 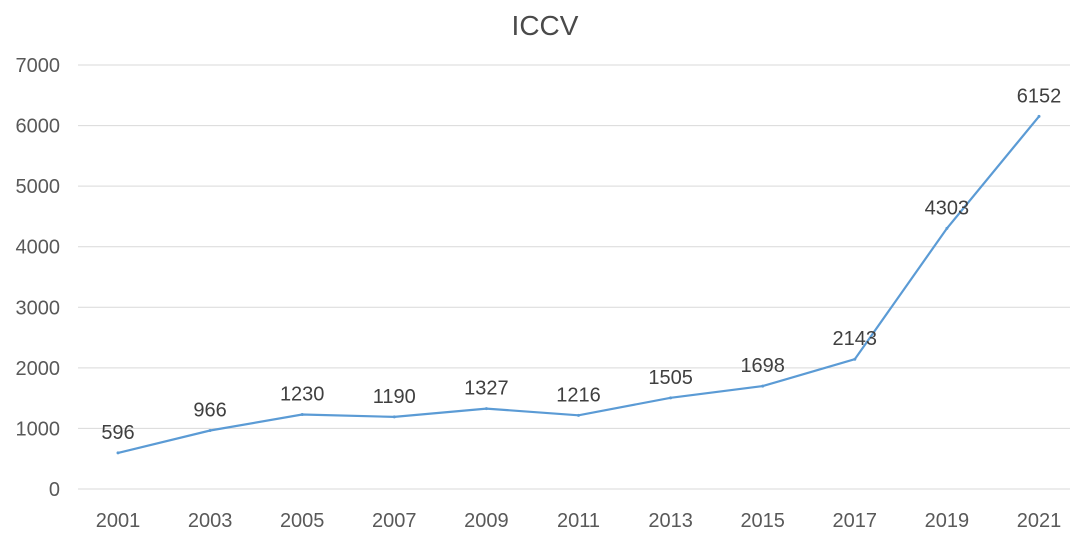 I want to click on y-tick-label-5000: 5000, so click(x=38, y=187).